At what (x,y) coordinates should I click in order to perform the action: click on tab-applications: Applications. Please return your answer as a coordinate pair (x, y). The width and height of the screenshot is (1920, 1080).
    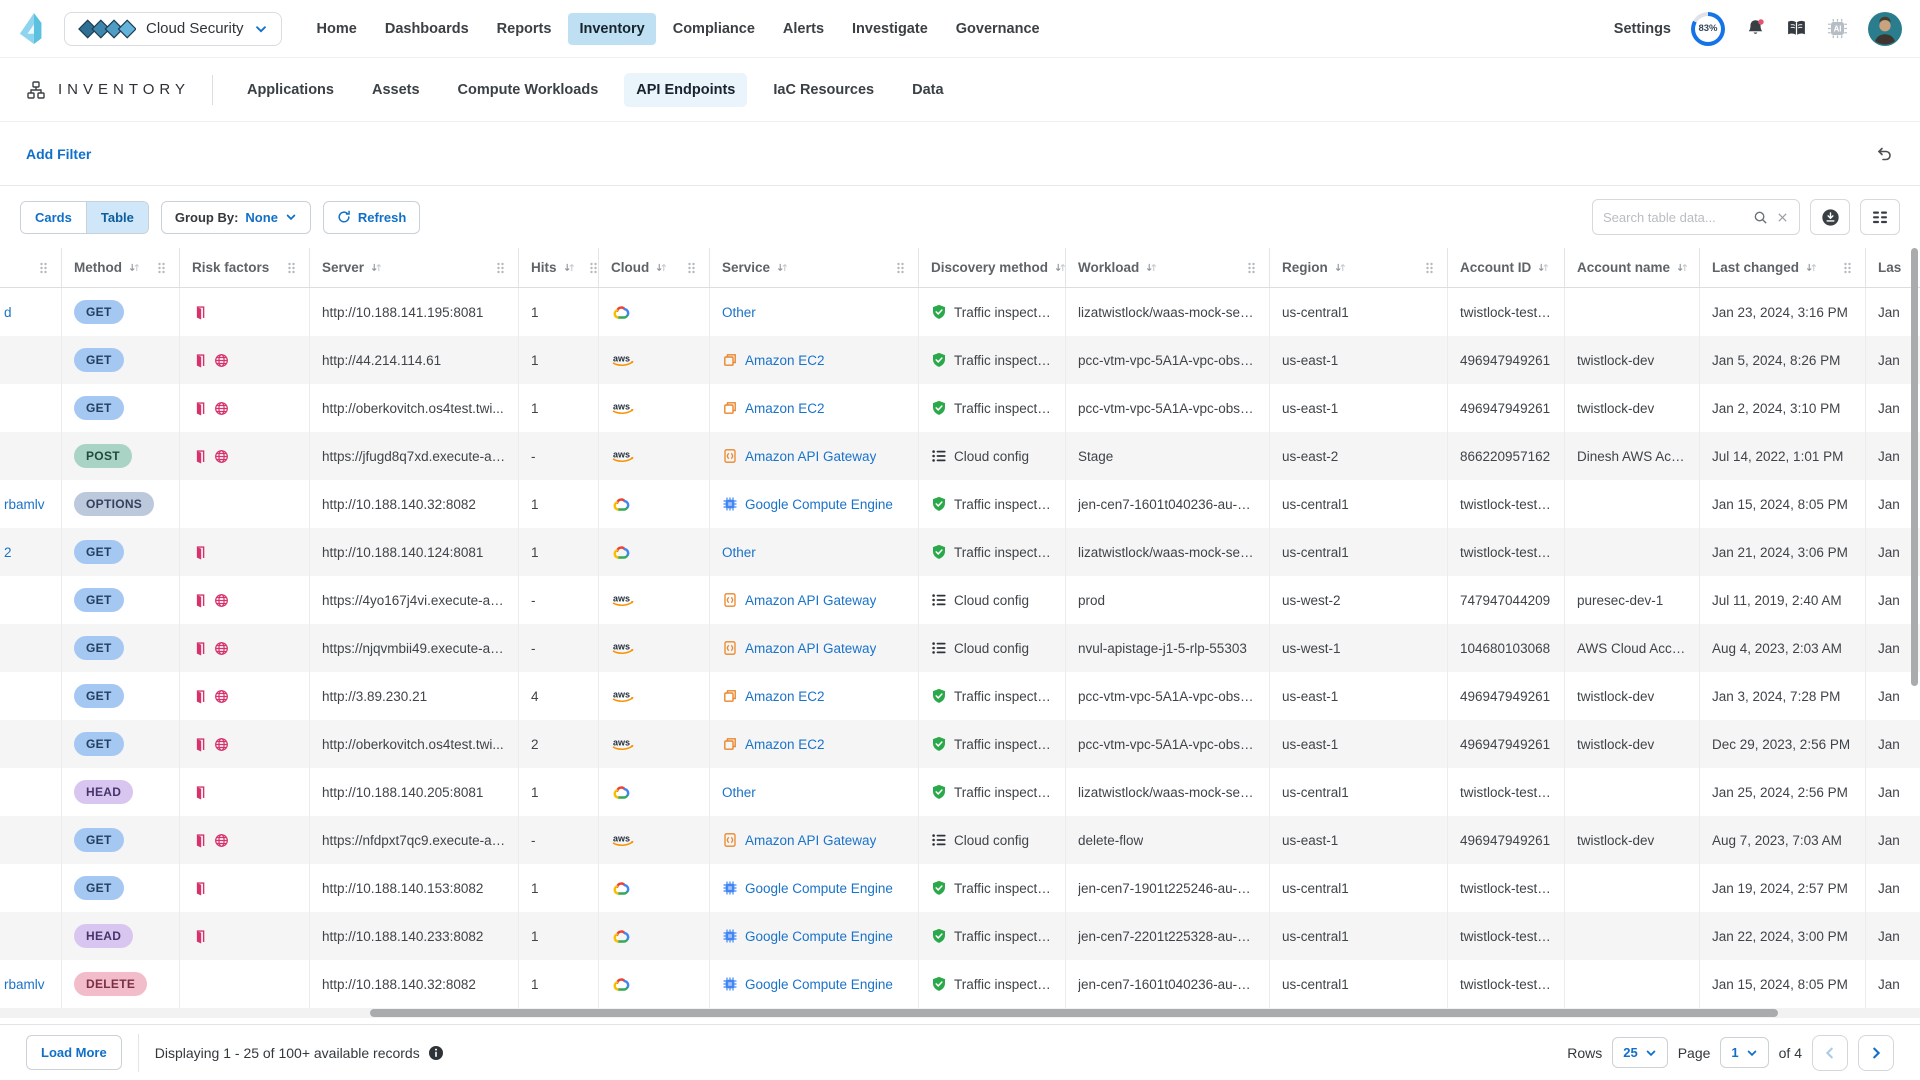
    Looking at the image, I should click on (290, 90).